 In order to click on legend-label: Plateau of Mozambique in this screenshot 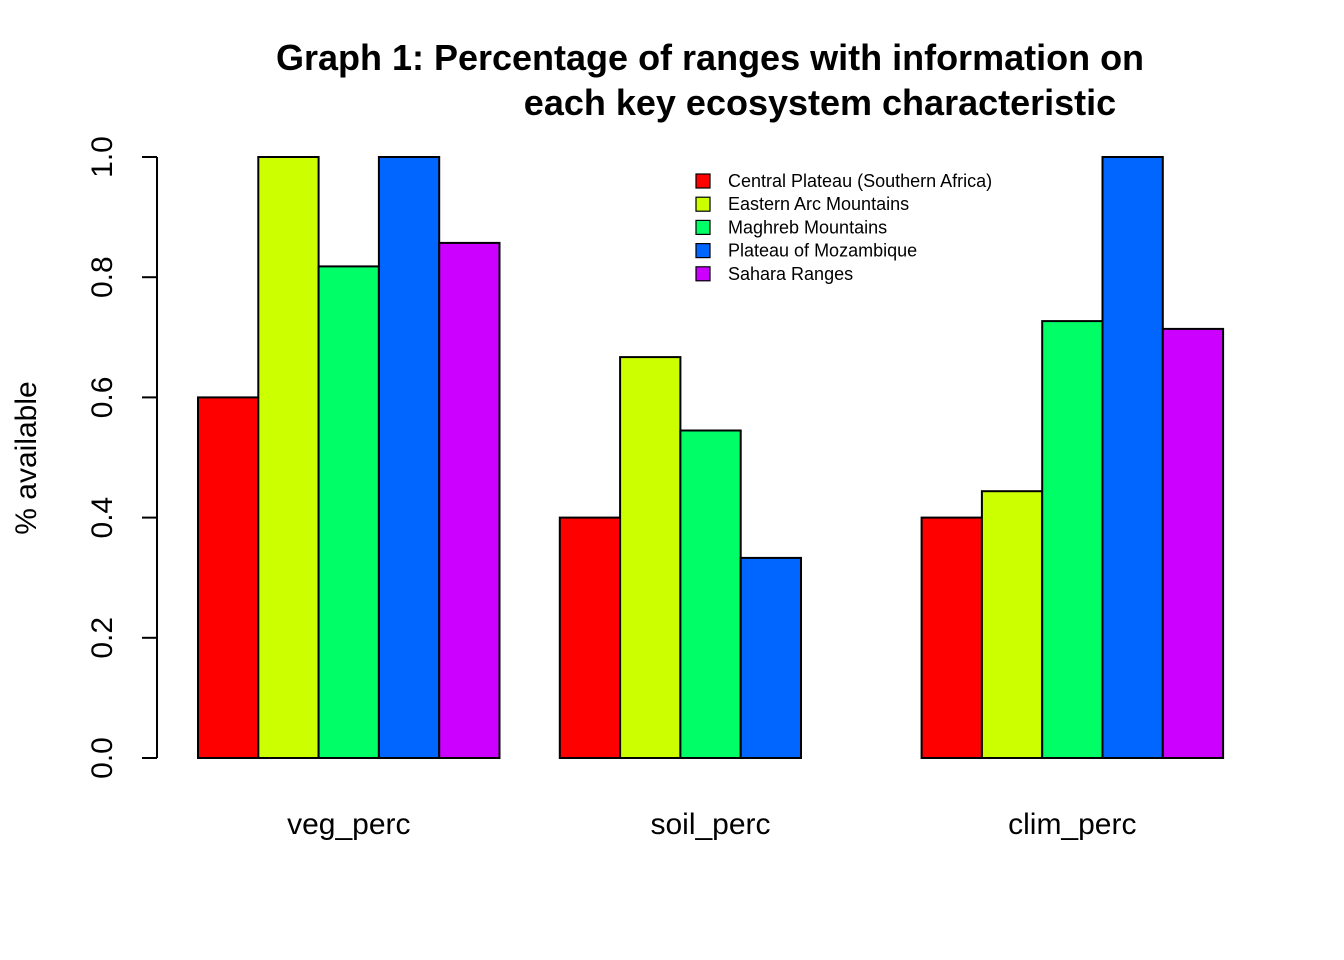, I will do `click(822, 251)`.